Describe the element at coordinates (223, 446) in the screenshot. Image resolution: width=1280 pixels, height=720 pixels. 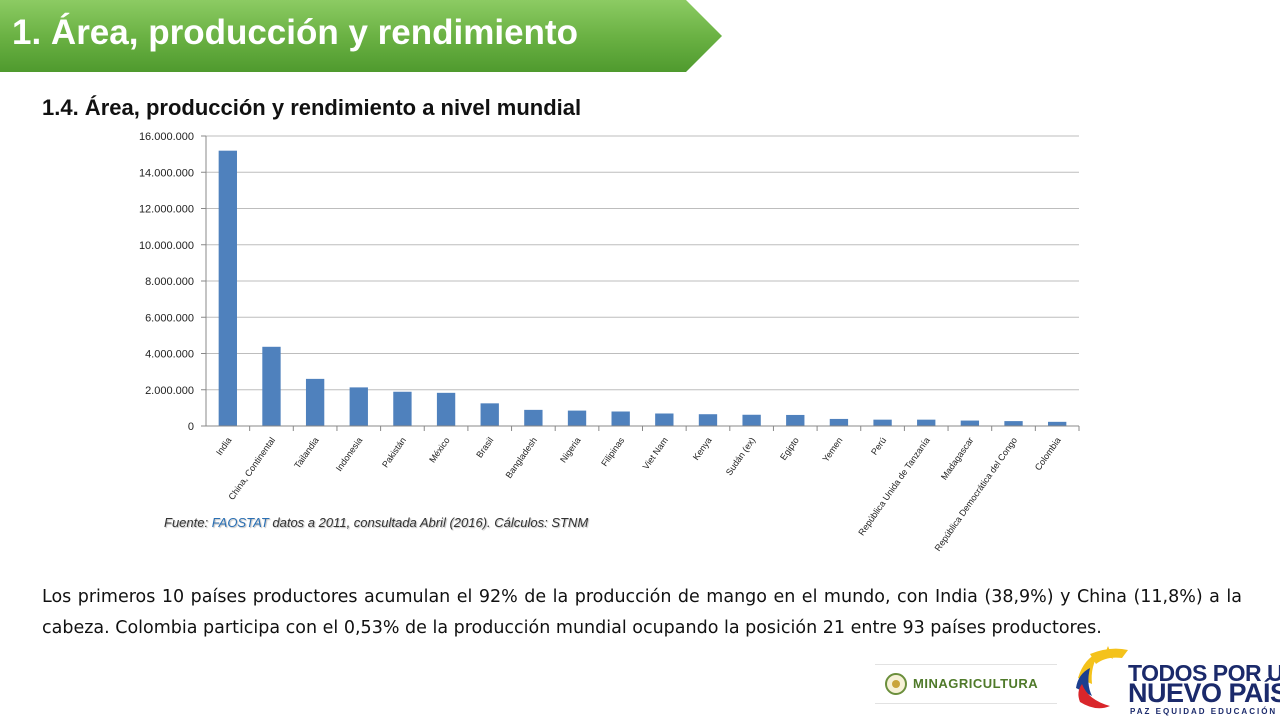
I see `x-category-label: India` at that location.